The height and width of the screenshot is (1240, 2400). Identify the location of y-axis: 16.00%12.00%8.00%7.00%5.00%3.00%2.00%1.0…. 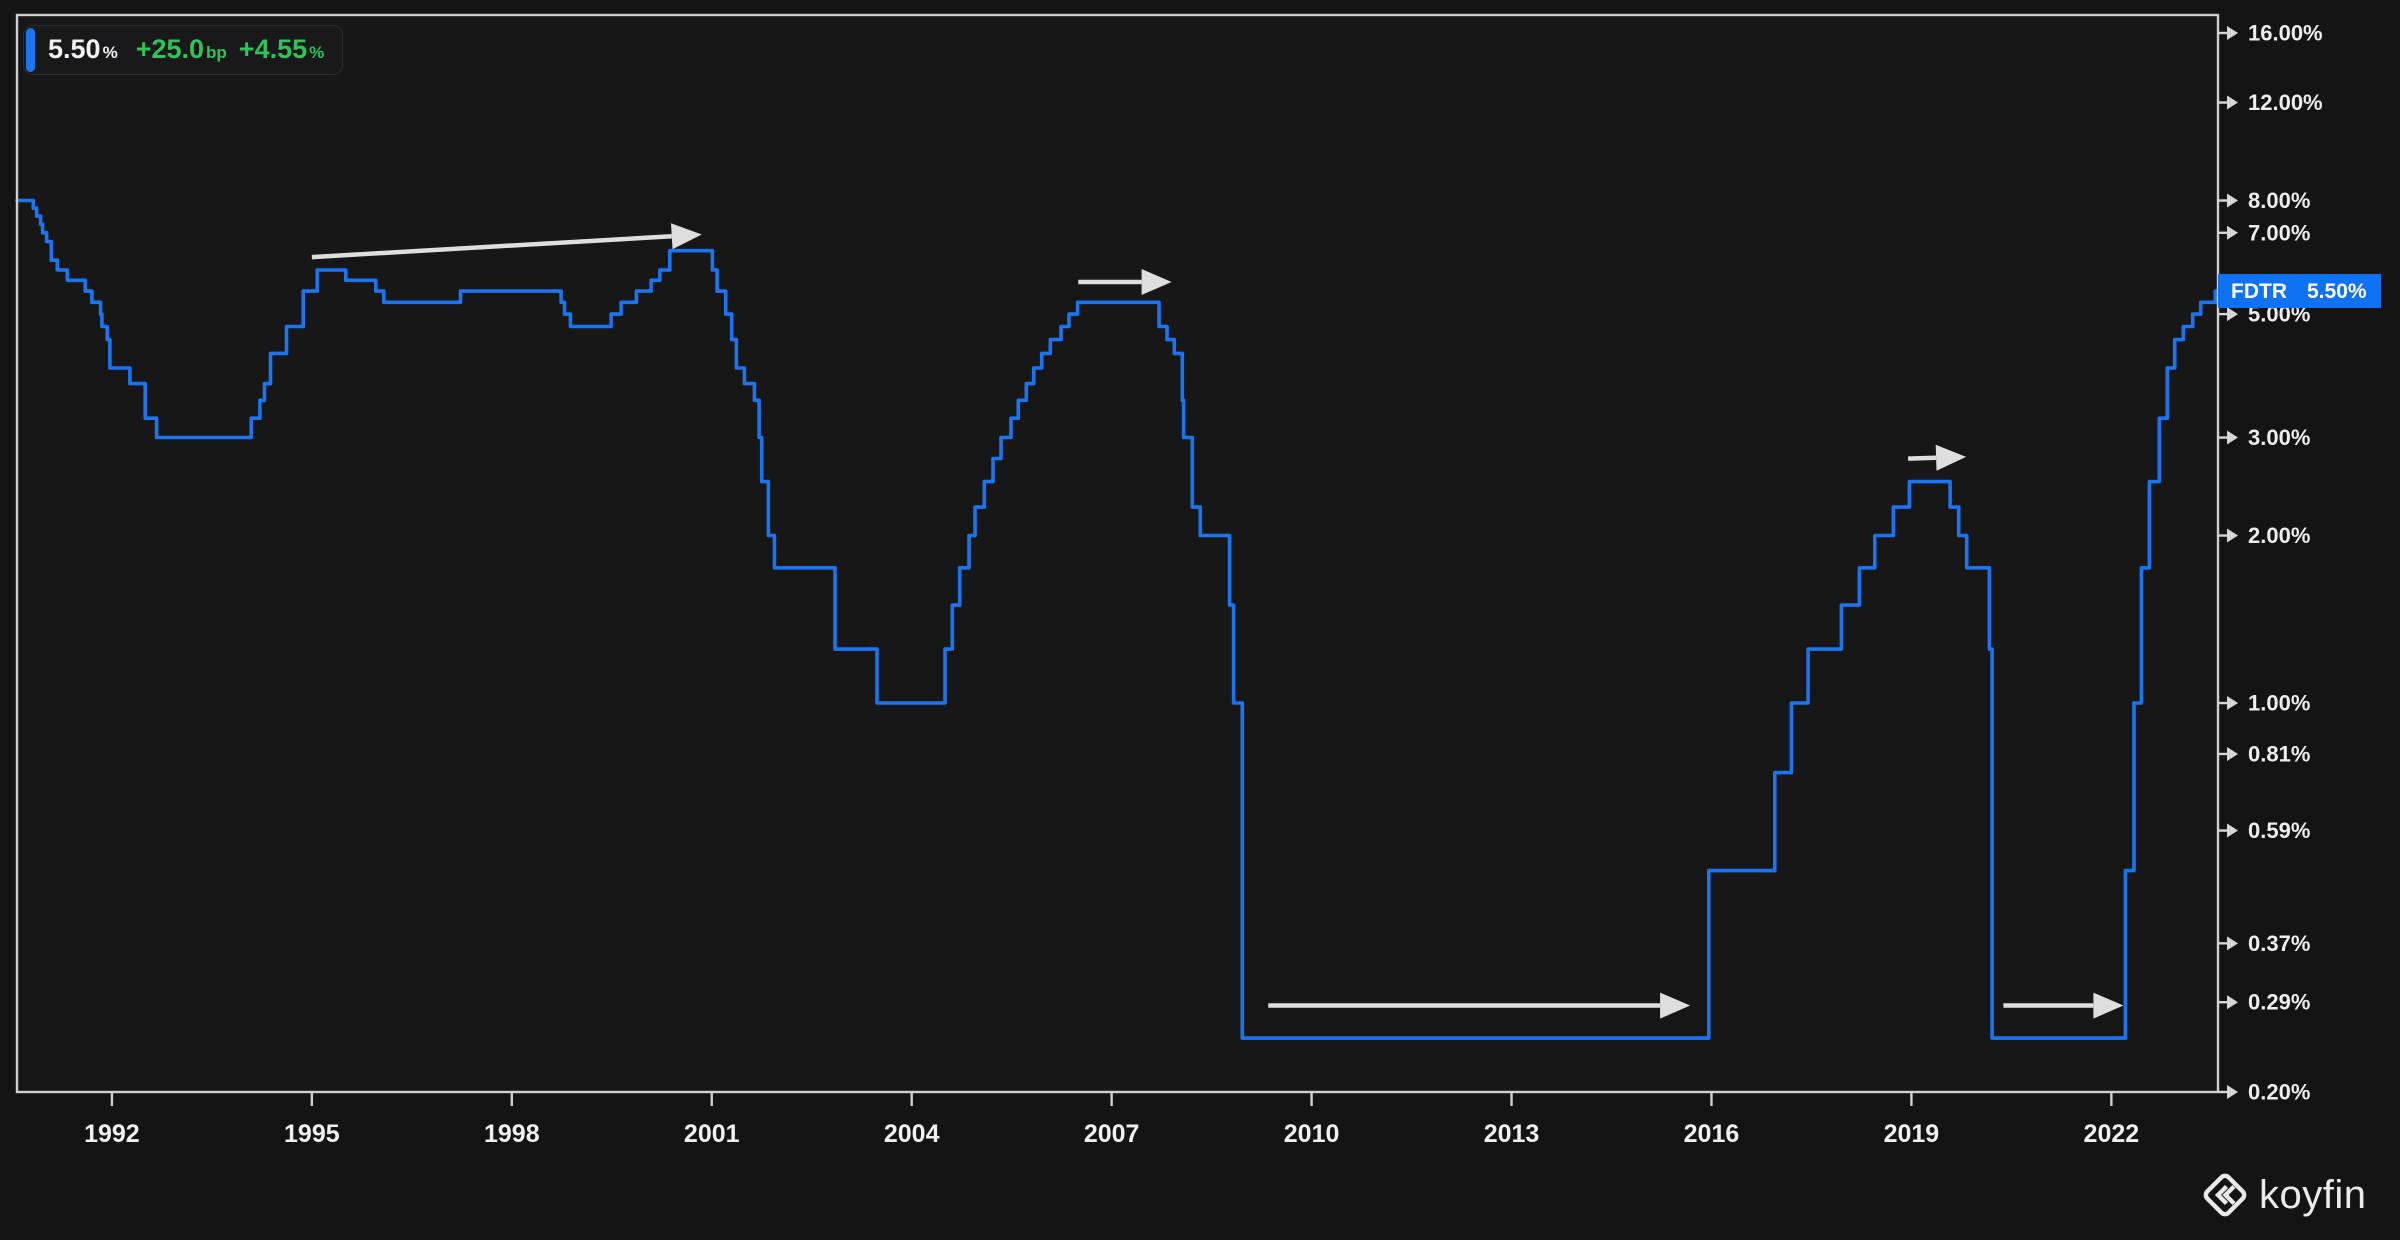
(2271, 563).